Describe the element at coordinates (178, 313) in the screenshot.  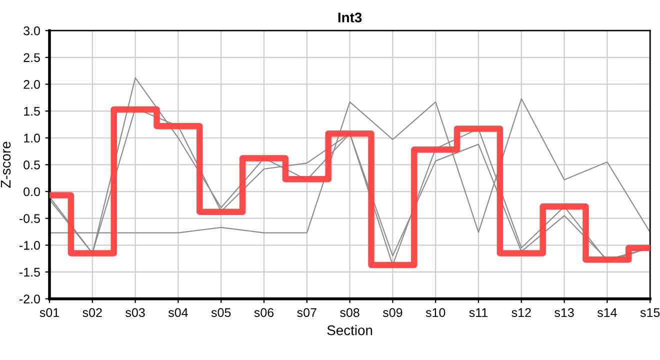
I see `x-tick-label: s04` at that location.